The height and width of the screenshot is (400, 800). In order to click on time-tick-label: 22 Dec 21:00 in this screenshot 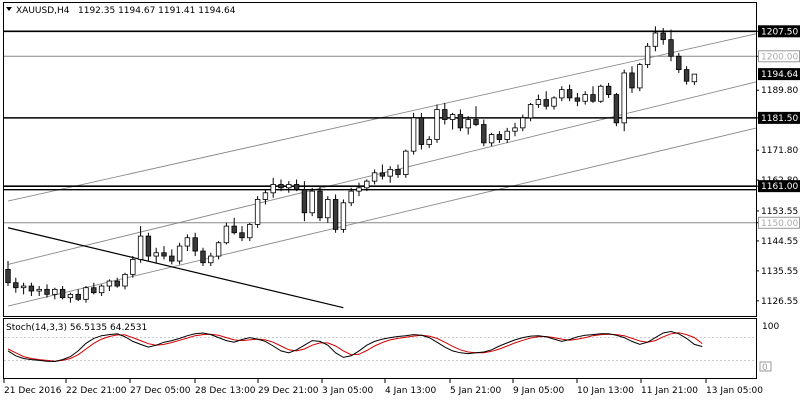, I will do `click(96, 391)`.